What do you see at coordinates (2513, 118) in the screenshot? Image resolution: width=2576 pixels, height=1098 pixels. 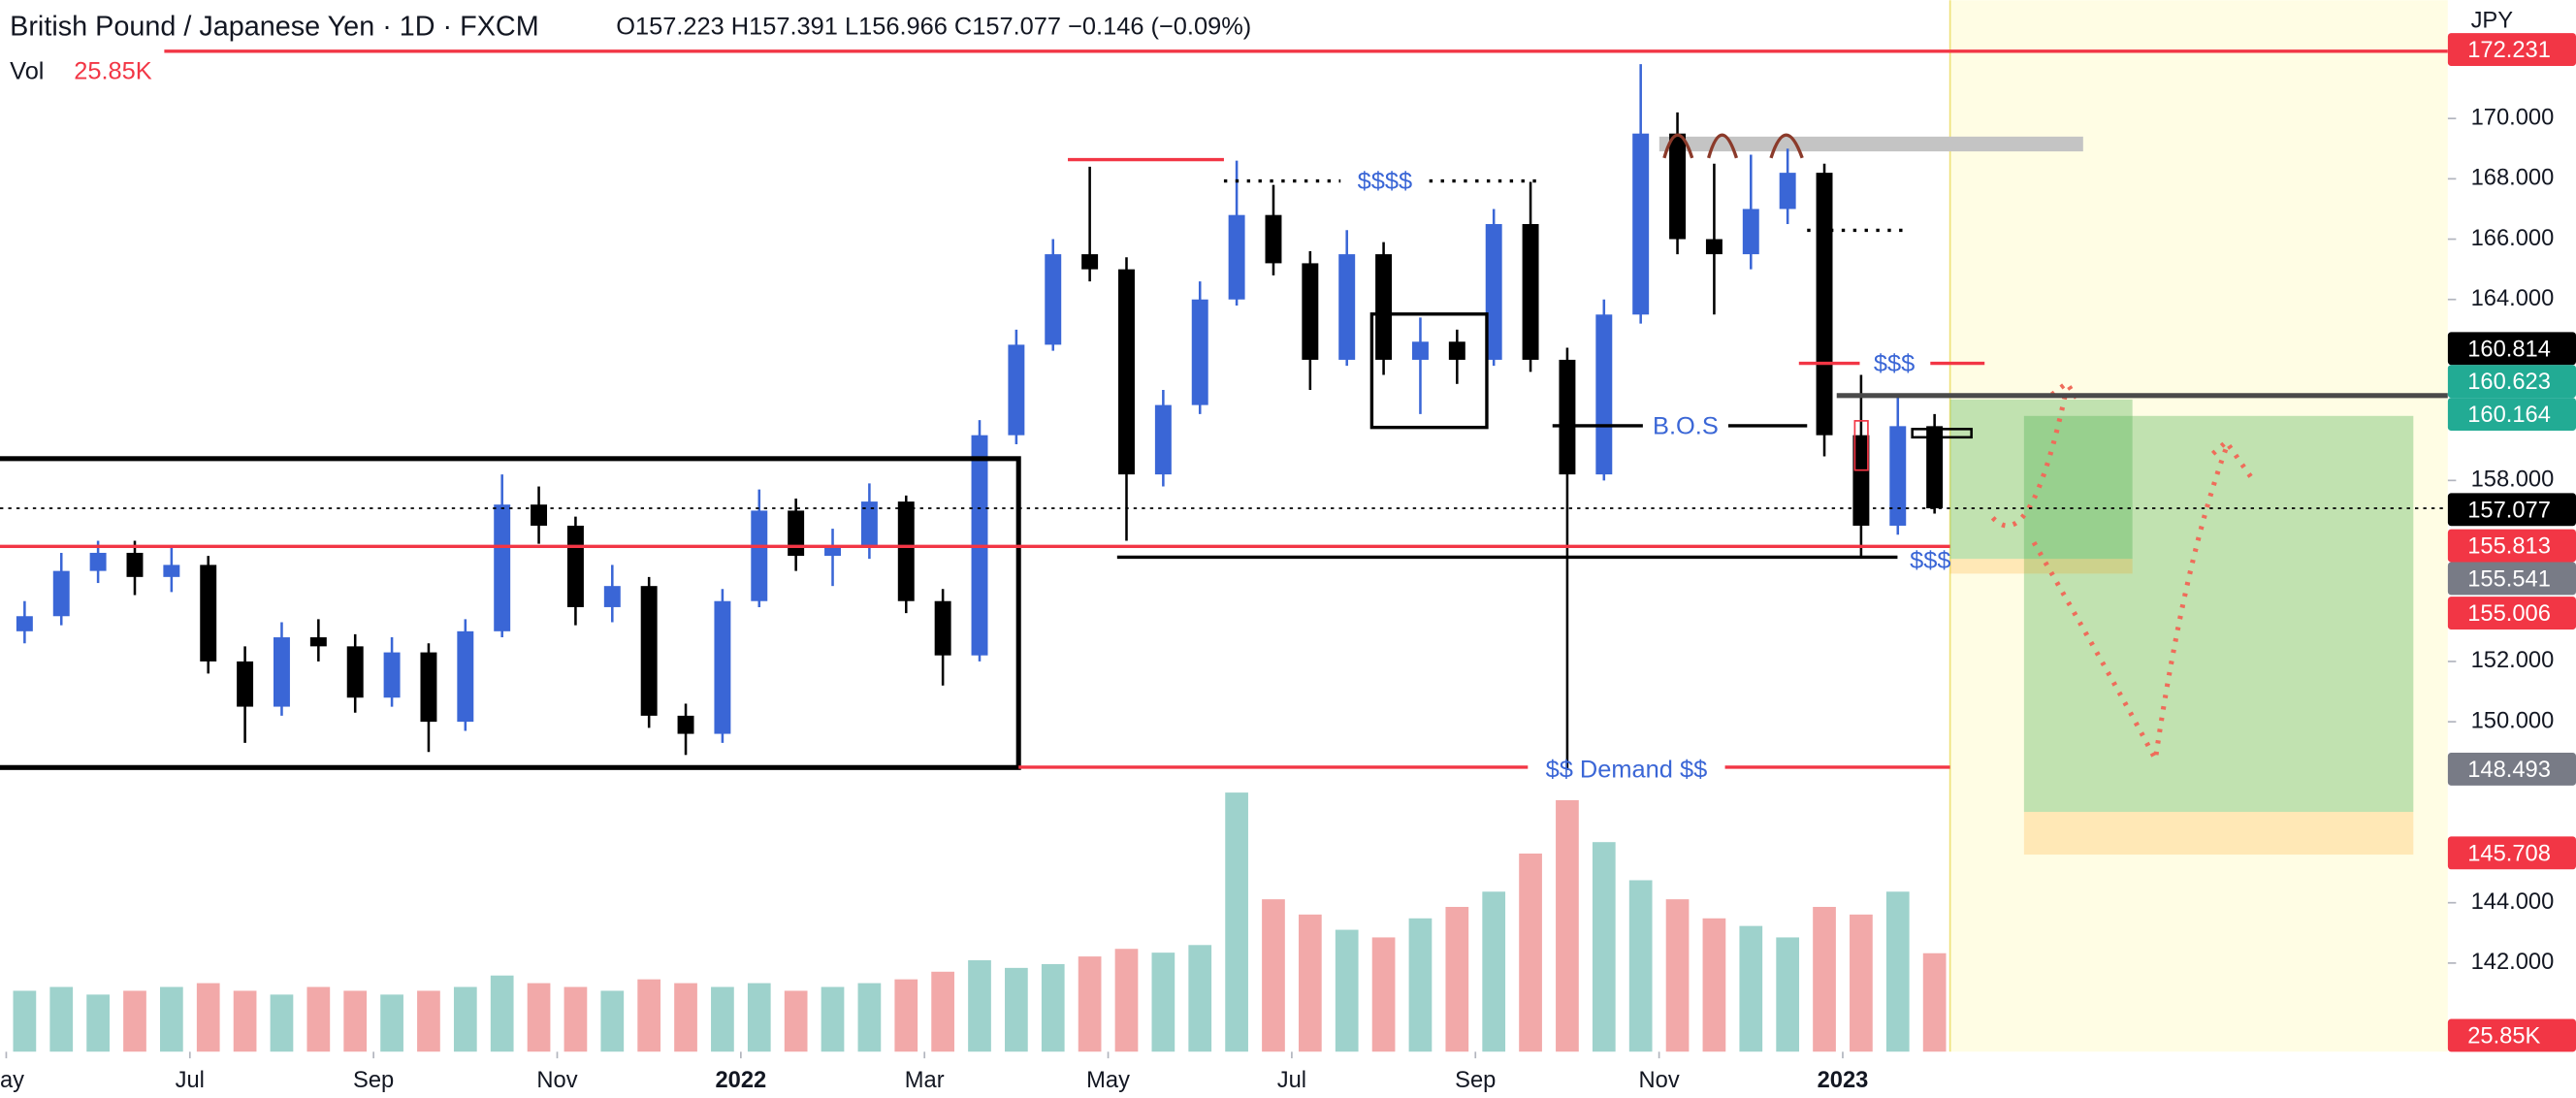 I see `y-tick-label: 170.000` at bounding box center [2513, 118].